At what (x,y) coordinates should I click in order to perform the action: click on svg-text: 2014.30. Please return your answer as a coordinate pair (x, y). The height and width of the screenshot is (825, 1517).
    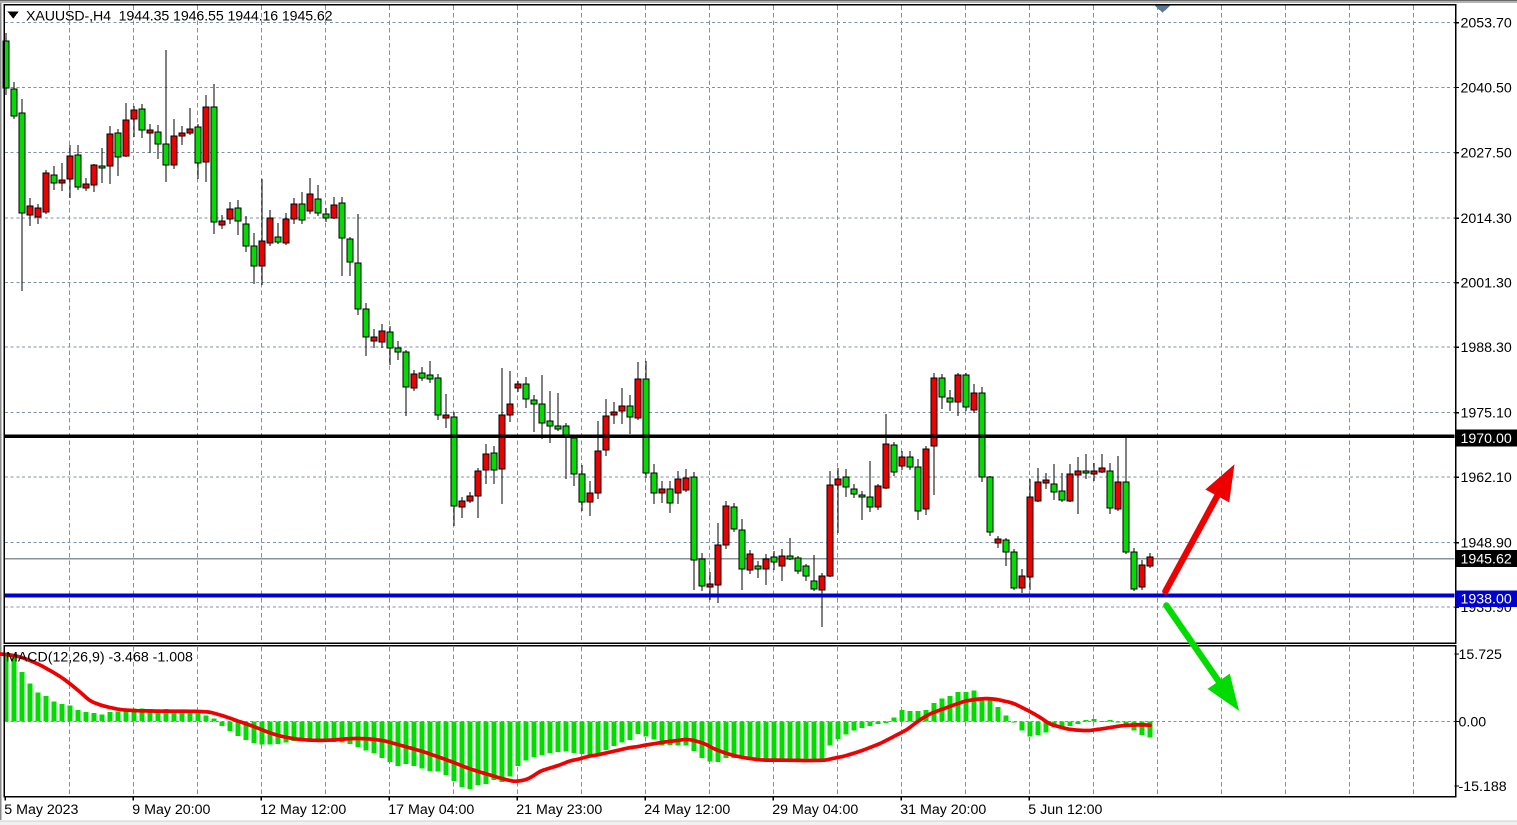
    Looking at the image, I should click on (1486, 219).